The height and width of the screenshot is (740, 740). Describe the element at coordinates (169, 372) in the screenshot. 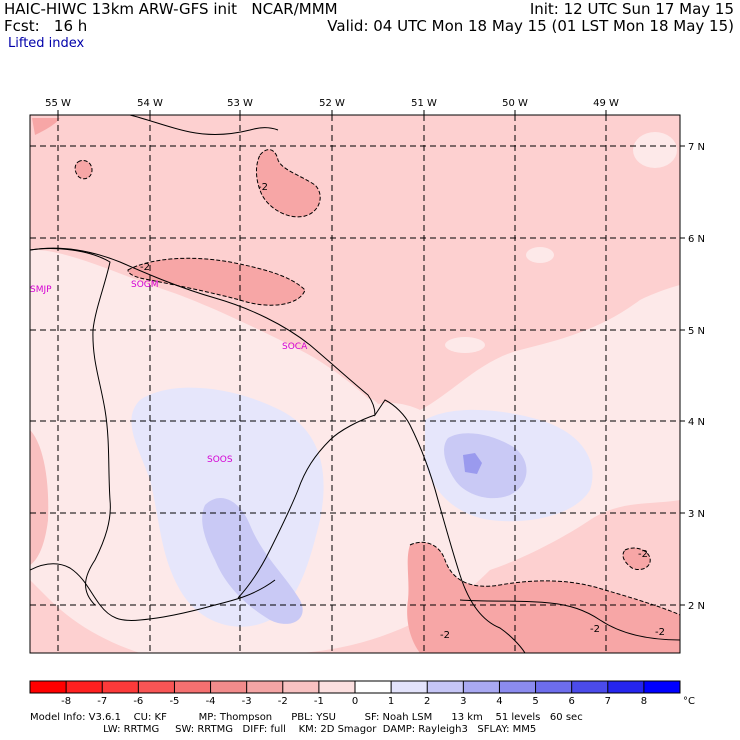

I see `station-labels: SMJP SOGM SOCA SOOS` at that location.